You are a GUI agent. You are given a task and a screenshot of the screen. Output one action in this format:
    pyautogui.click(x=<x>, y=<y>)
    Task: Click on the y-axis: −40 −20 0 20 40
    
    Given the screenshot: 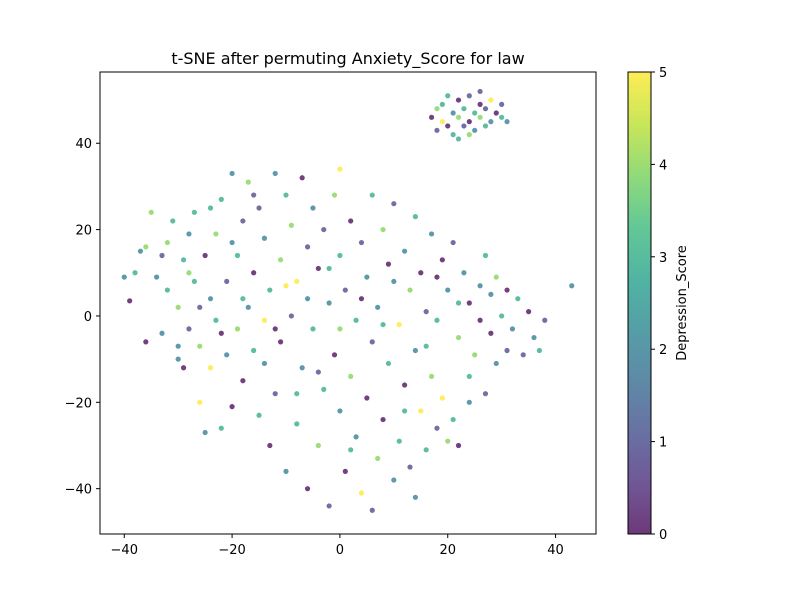 What is the action you would take?
    pyautogui.click(x=82, y=317)
    